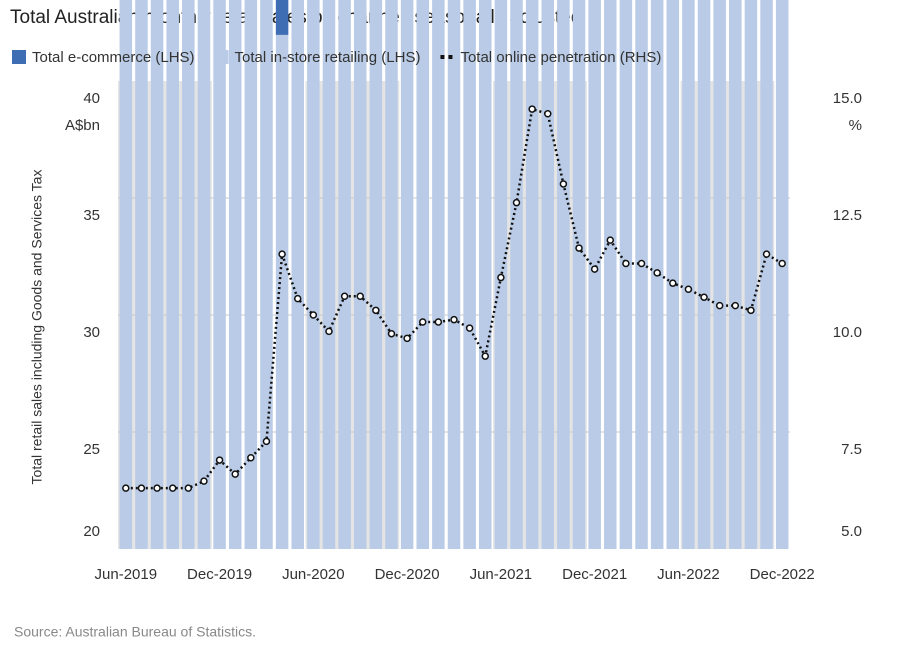 This screenshot has width=903, height=664. Describe the element at coordinates (855, 125) in the screenshot. I see `y2-unit: %` at that location.